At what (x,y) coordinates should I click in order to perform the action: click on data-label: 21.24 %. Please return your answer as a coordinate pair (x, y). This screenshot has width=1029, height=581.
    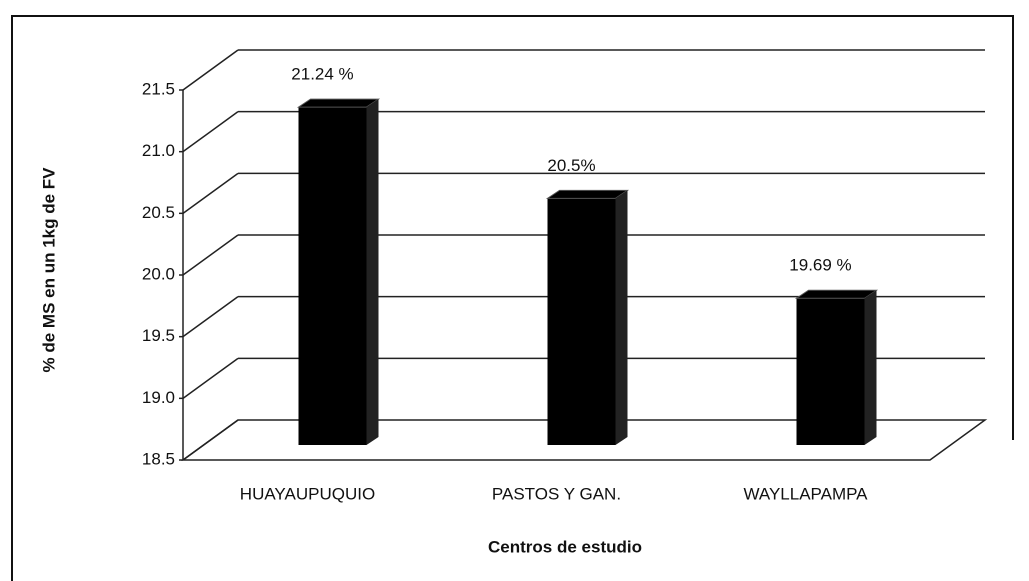
    Looking at the image, I should click on (322, 74).